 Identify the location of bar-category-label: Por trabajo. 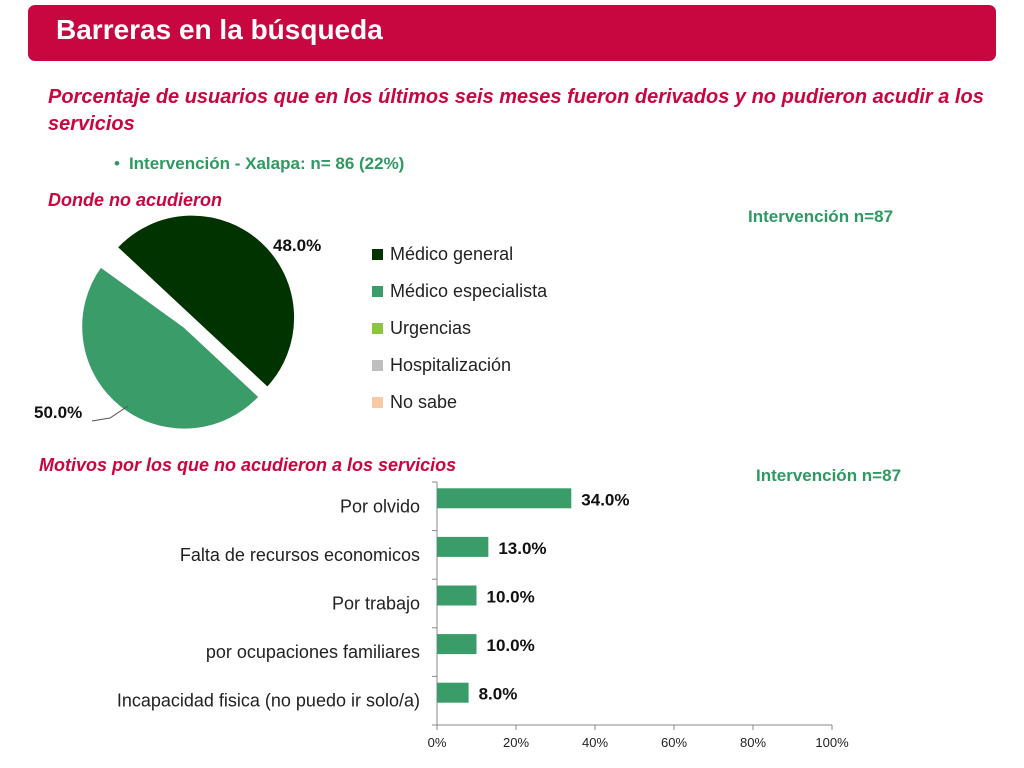
(376, 604).